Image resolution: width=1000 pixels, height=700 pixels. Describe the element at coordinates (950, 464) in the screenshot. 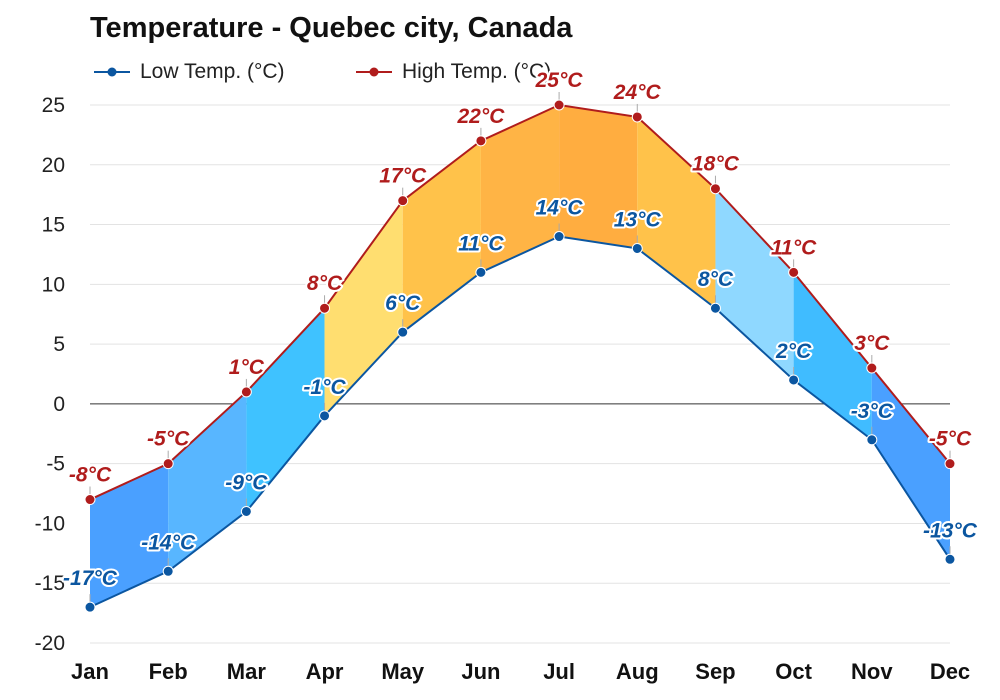

I see `high-point-dec` at that location.